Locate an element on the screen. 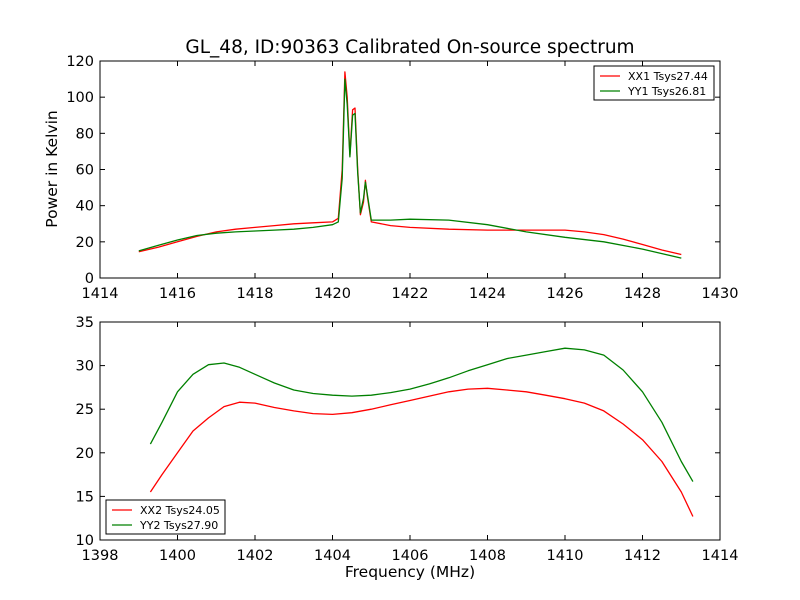 This screenshot has width=800, height=600. top-legend-box is located at coordinates (654, 83).